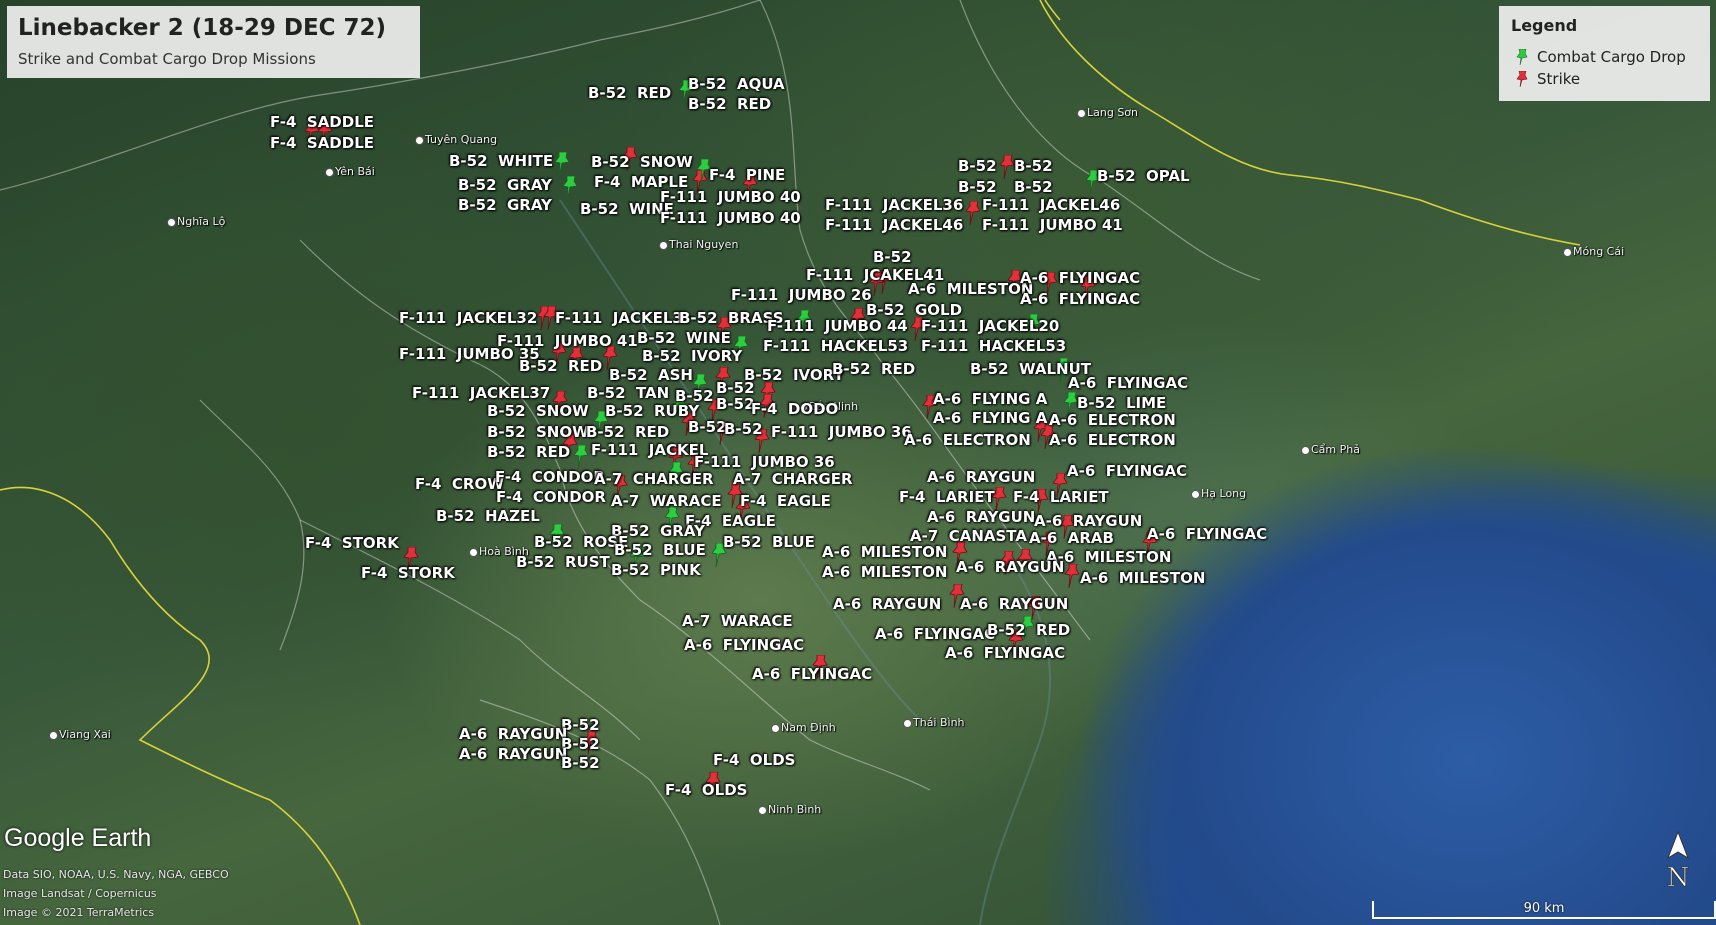 This screenshot has width=1716, height=925. What do you see at coordinates (408, 573) in the screenshot?
I see `mission-label: F-4 STORK` at bounding box center [408, 573].